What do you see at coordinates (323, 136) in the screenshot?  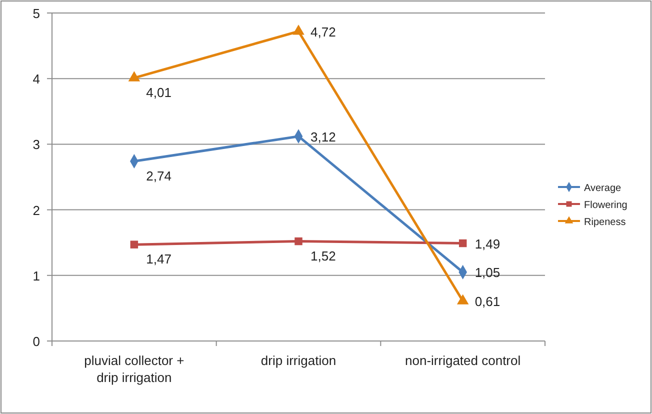 I see `data-label: 3,12` at bounding box center [323, 136].